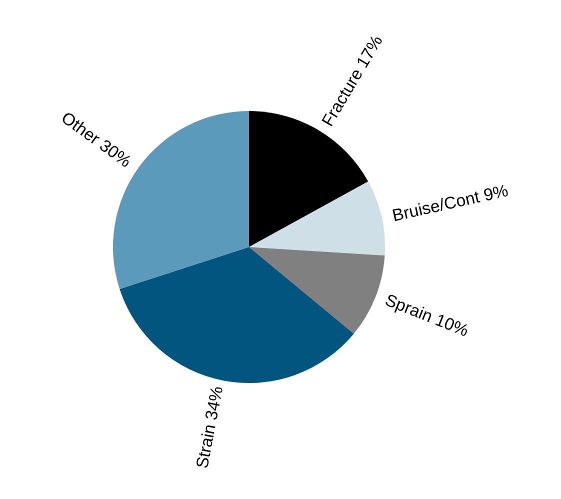 This screenshot has height=499, width=561. Describe the element at coordinates (209, 427) in the screenshot. I see `slice-label: Strain 34%` at that location.